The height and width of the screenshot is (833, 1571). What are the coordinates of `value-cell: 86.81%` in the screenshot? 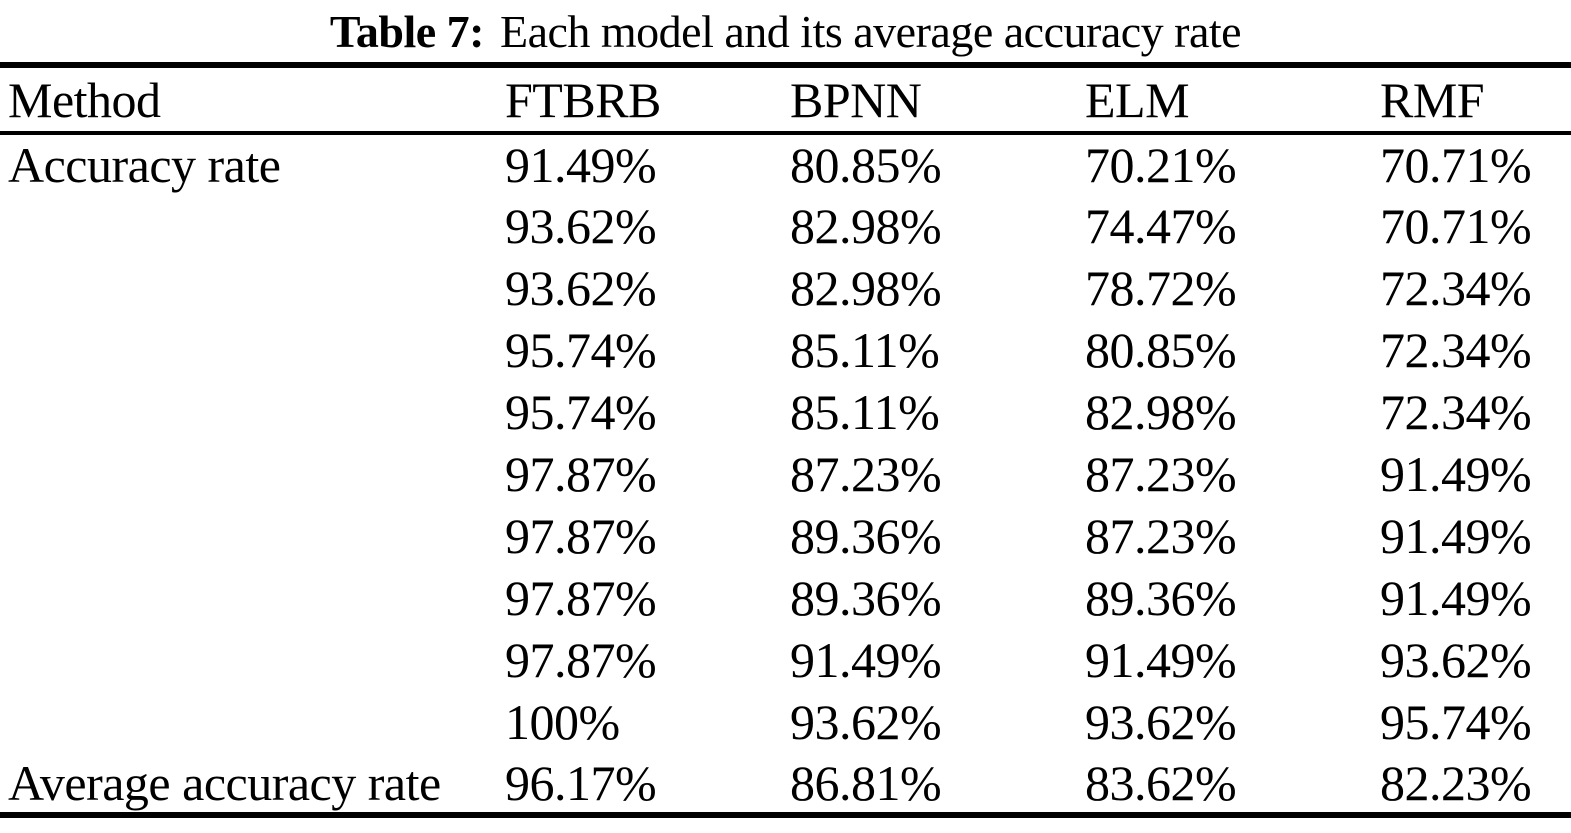 It's located at (866, 782).